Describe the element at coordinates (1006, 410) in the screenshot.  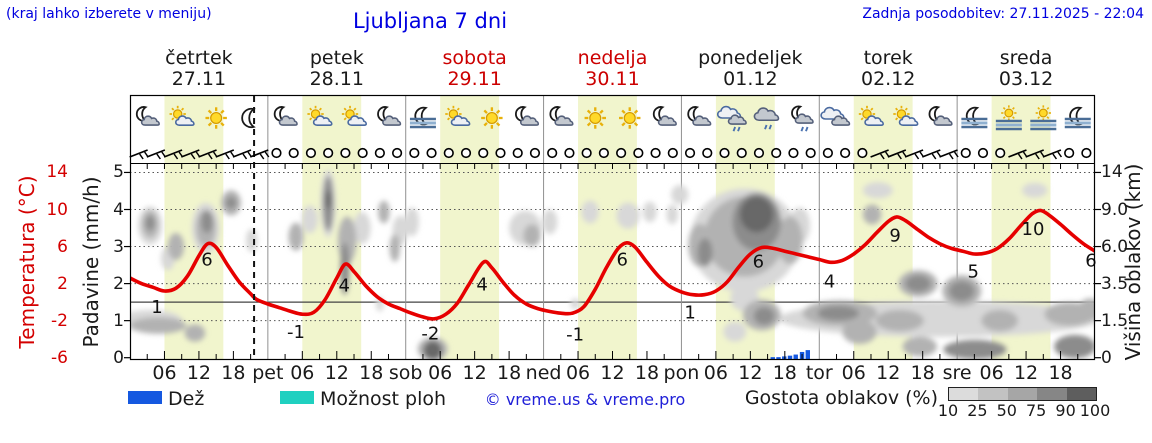
I see `cloud-density-tick: 50` at that location.